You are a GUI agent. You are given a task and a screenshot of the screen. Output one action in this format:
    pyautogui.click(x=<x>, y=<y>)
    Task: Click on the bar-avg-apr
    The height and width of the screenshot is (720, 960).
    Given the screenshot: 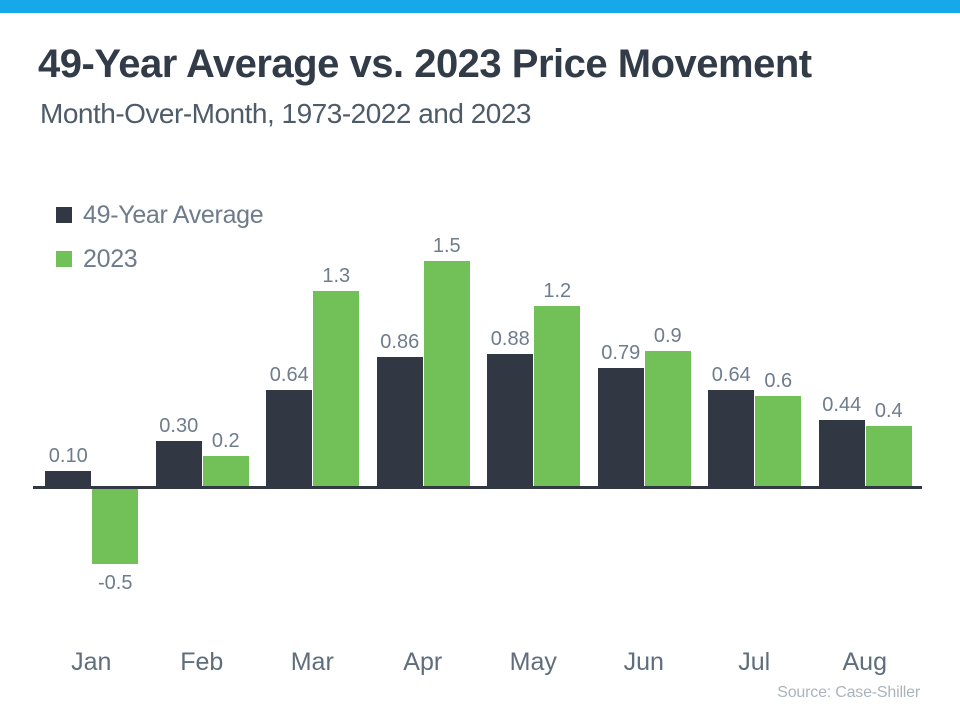 What is the action you would take?
    pyautogui.click(x=399, y=421)
    